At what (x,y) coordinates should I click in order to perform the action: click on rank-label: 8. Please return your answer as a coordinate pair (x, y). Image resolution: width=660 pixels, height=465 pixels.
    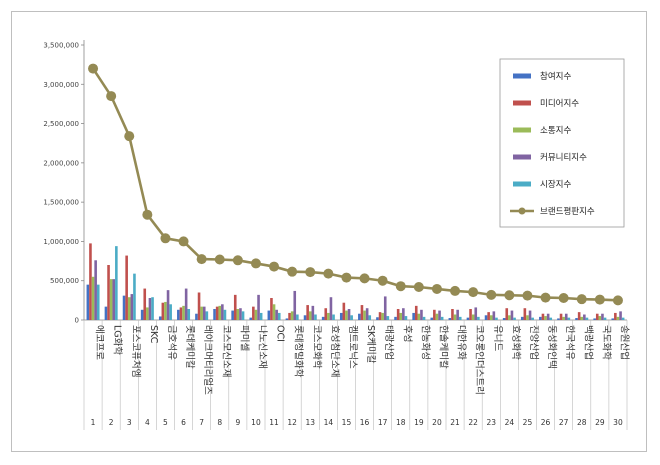
    Looking at the image, I should click on (219, 422).